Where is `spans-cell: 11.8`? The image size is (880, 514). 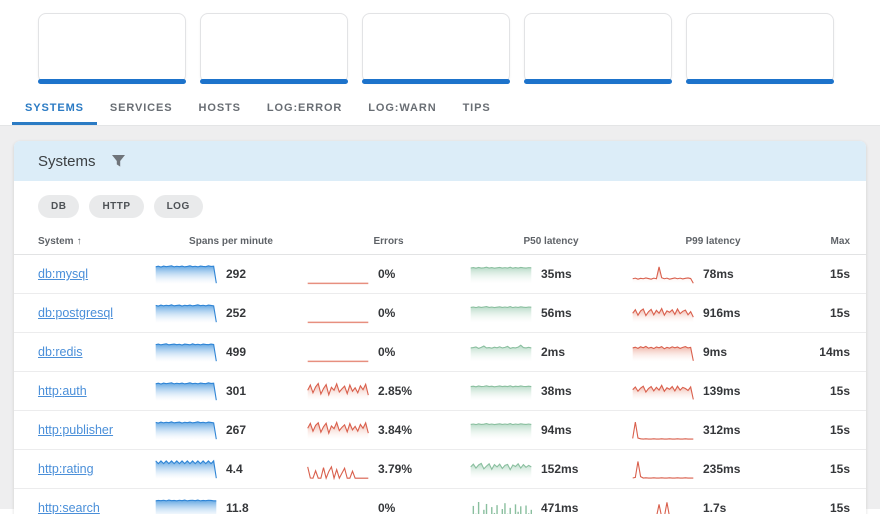 spans-cell: 11.8 is located at coordinates (231, 505).